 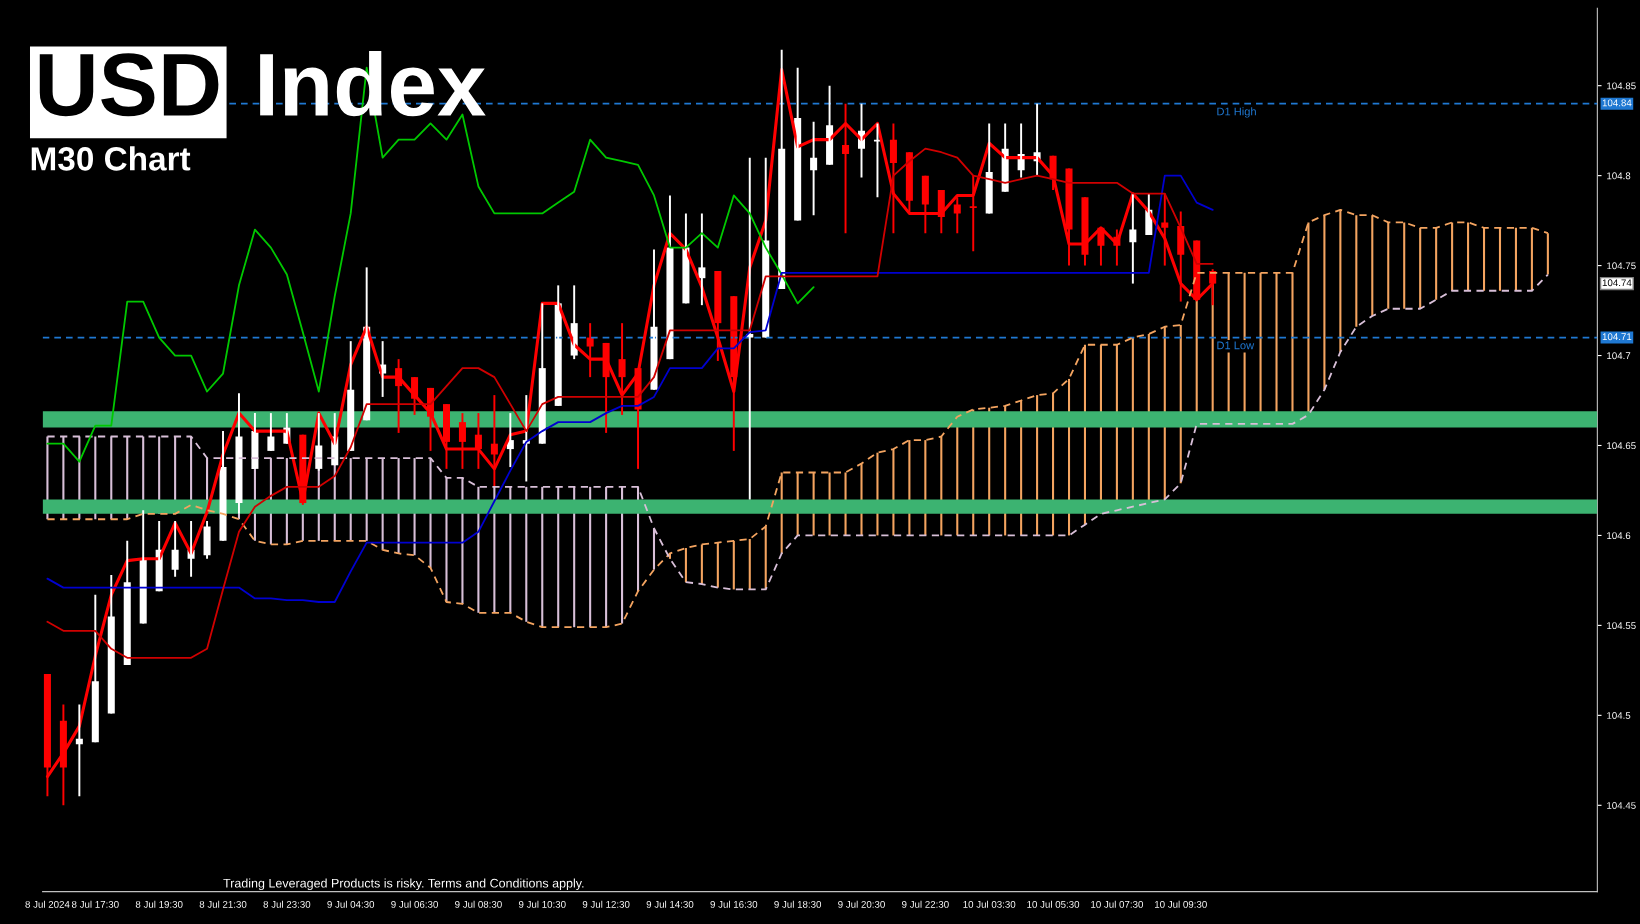 I want to click on text: M30 Chart, so click(x=111, y=158).